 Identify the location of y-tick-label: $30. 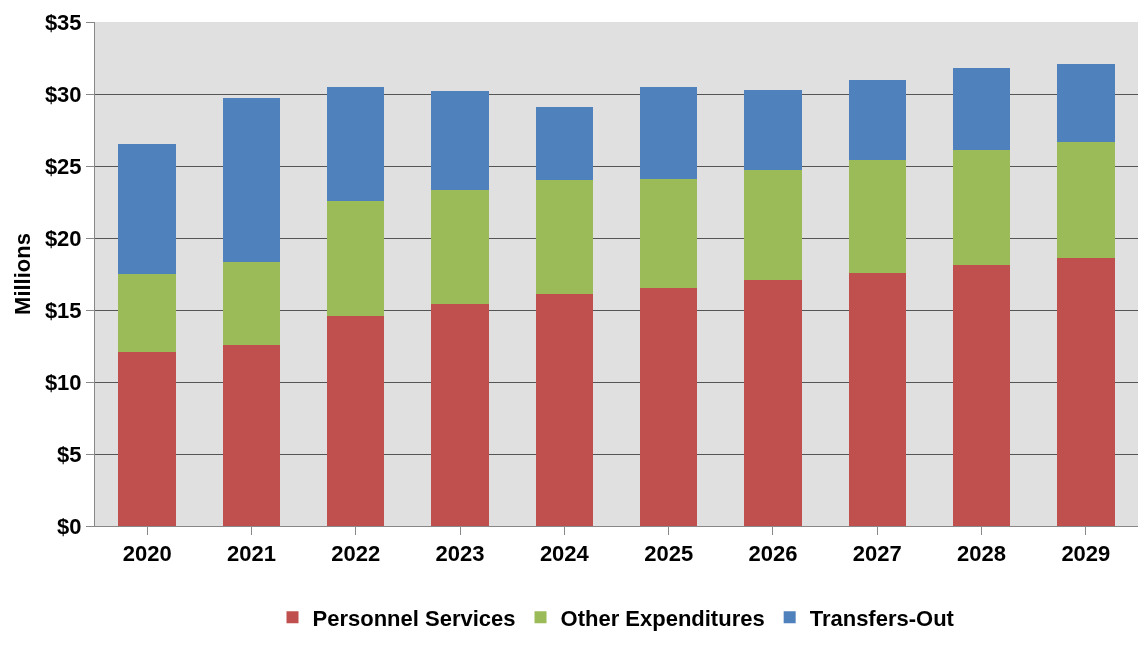
(63, 94).